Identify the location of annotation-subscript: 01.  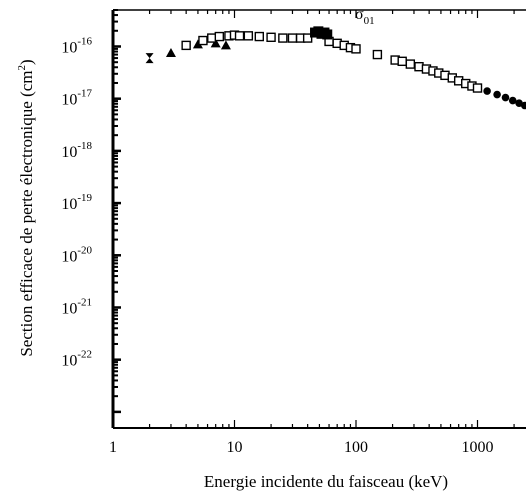
(369, 21).